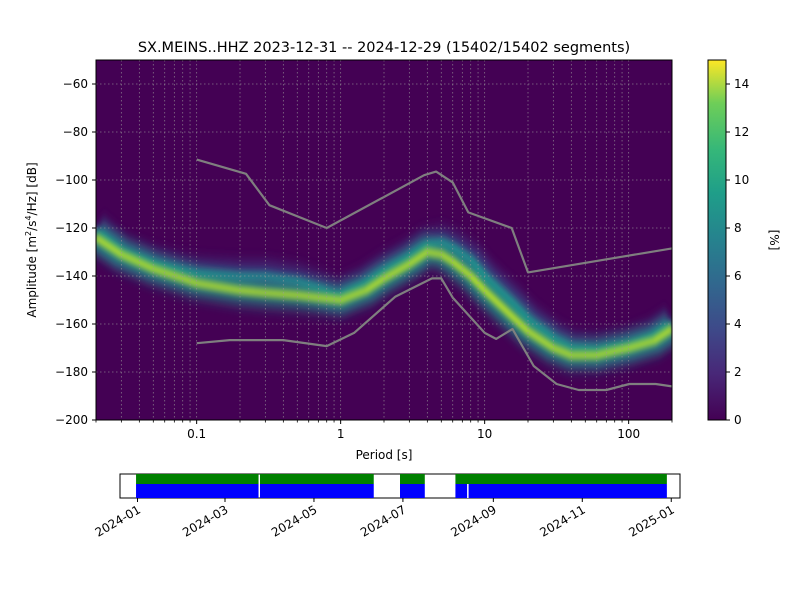  Describe the element at coordinates (205, 520) in the screenshot. I see `coverage-tick-label: 2024-03` at that location.